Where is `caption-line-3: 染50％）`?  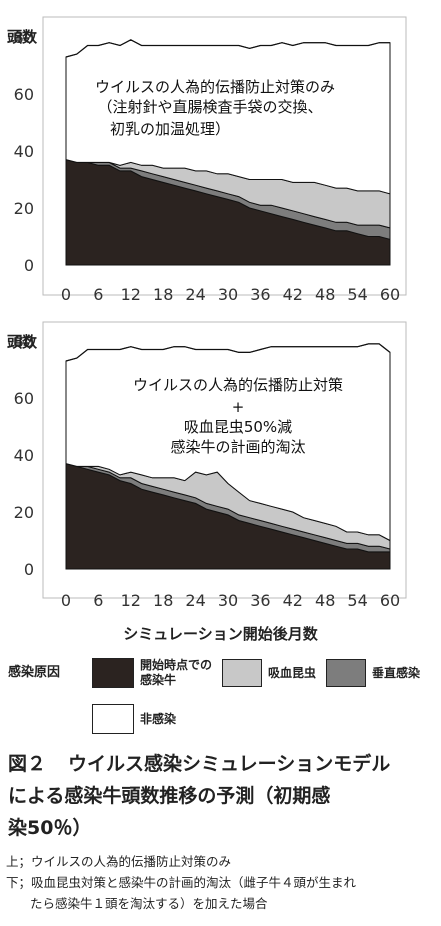 caption-line-3: 染50％） is located at coordinates (50, 828).